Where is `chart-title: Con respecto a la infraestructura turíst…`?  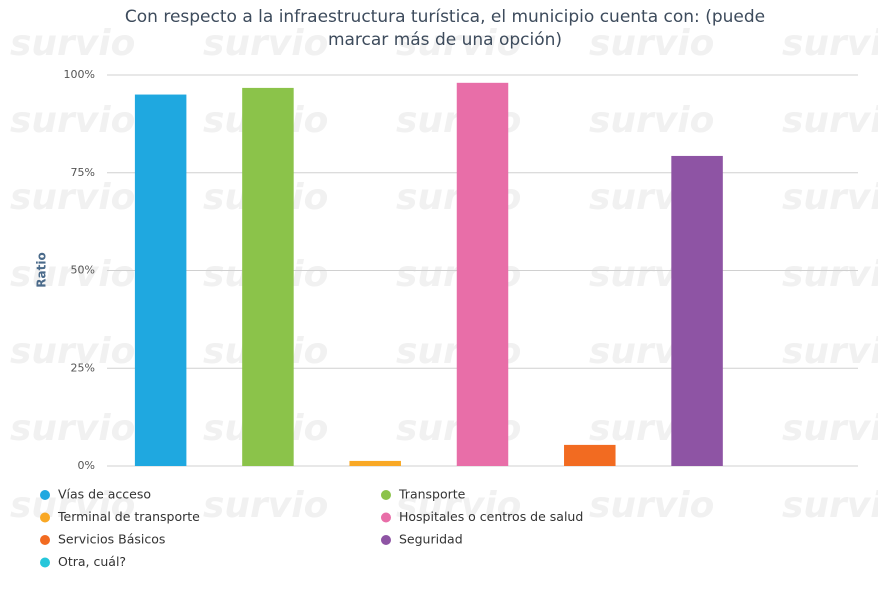
chart-title: Con respecto a la infraestructura turíst… is located at coordinates (445, 28).